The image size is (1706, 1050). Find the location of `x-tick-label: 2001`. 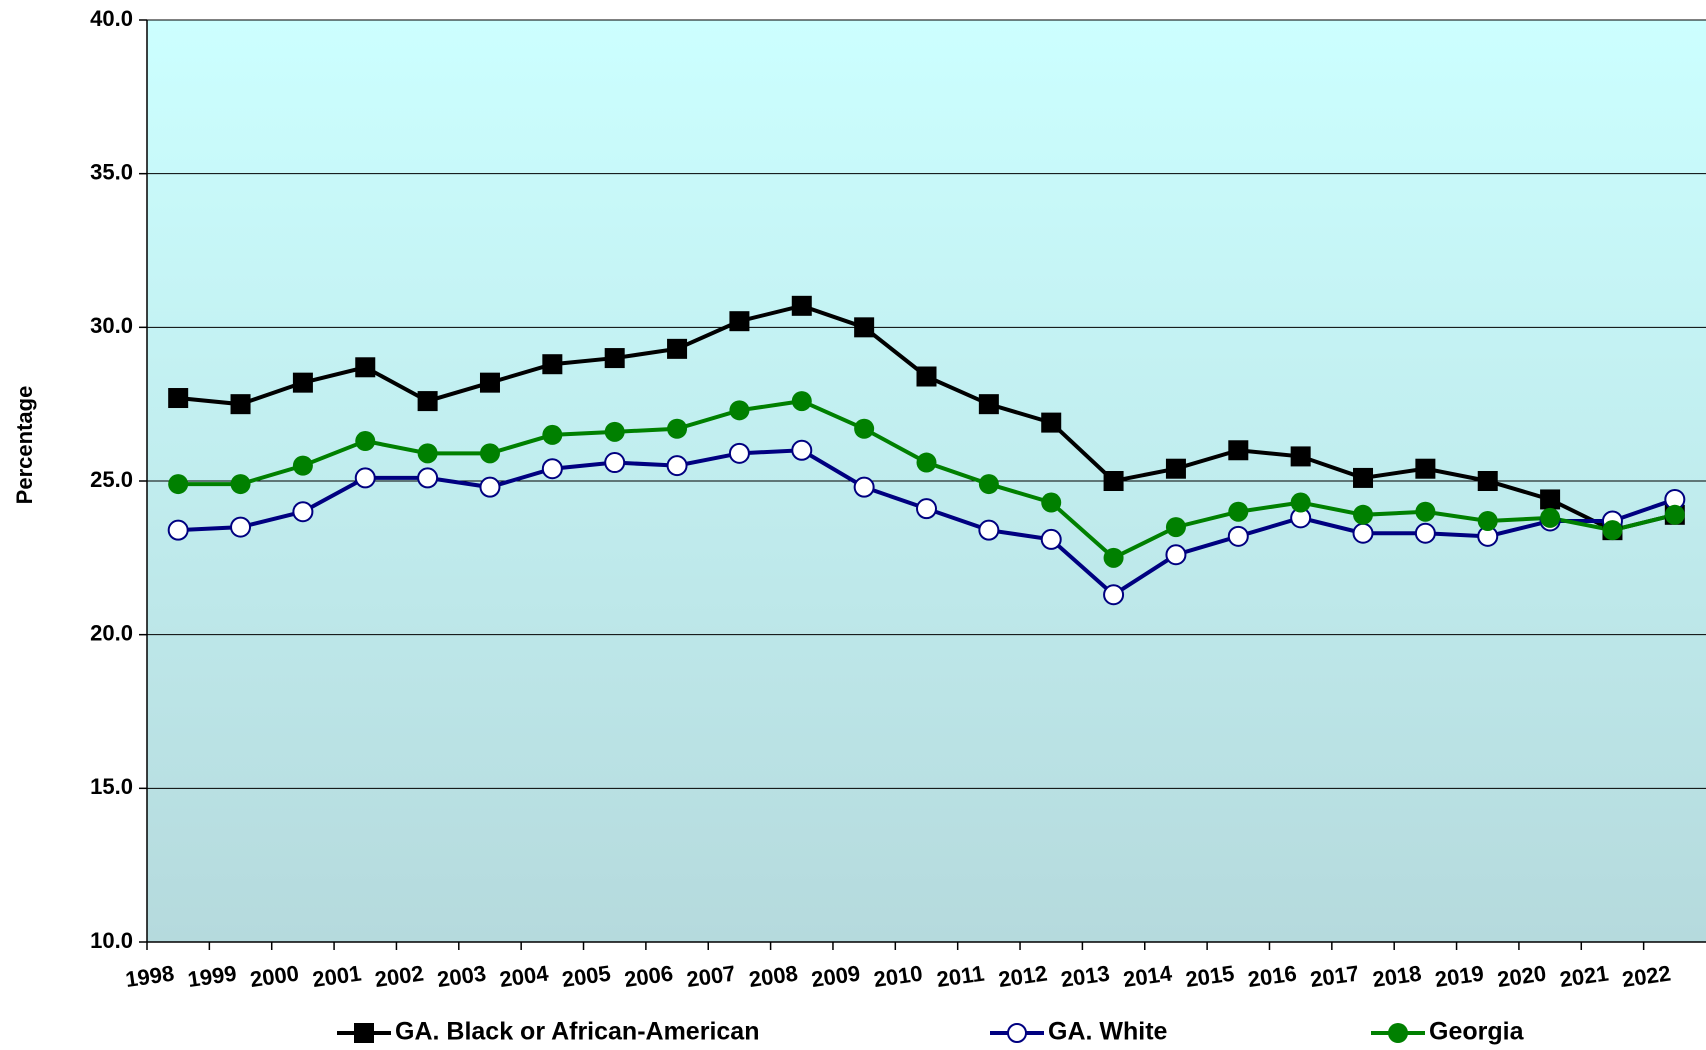

x-tick-label: 2001 is located at coordinates (337, 977).